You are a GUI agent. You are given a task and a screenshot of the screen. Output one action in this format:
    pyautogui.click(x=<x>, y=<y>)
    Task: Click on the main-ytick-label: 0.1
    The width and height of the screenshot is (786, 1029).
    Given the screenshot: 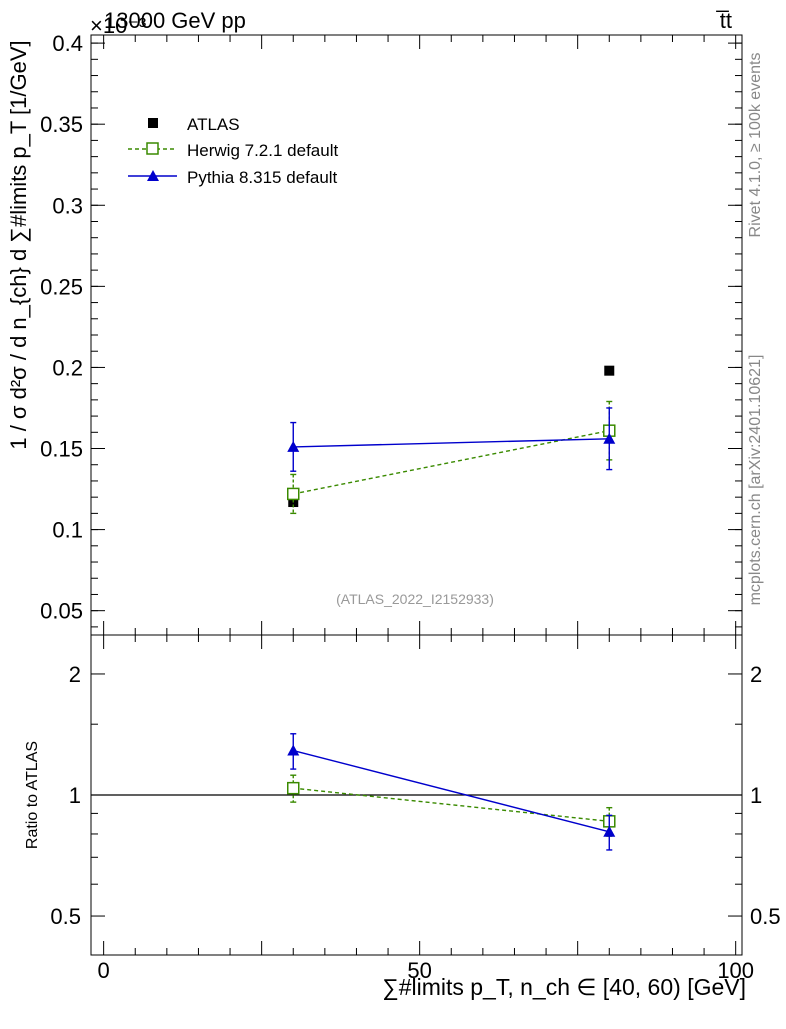 What is the action you would take?
    pyautogui.click(x=67, y=530)
    